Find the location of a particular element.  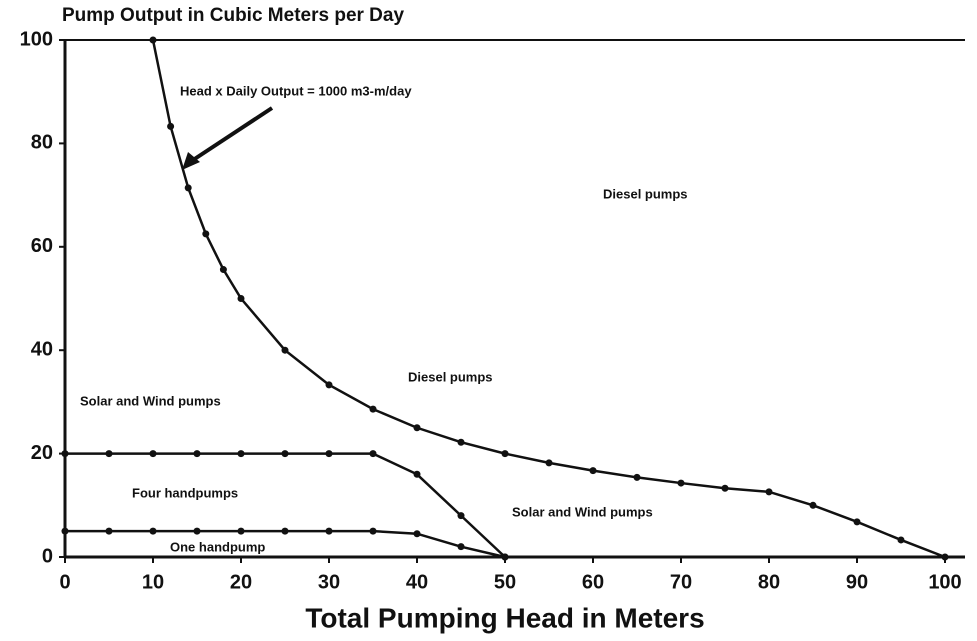

x-tick-label: 20 is located at coordinates (241, 582).